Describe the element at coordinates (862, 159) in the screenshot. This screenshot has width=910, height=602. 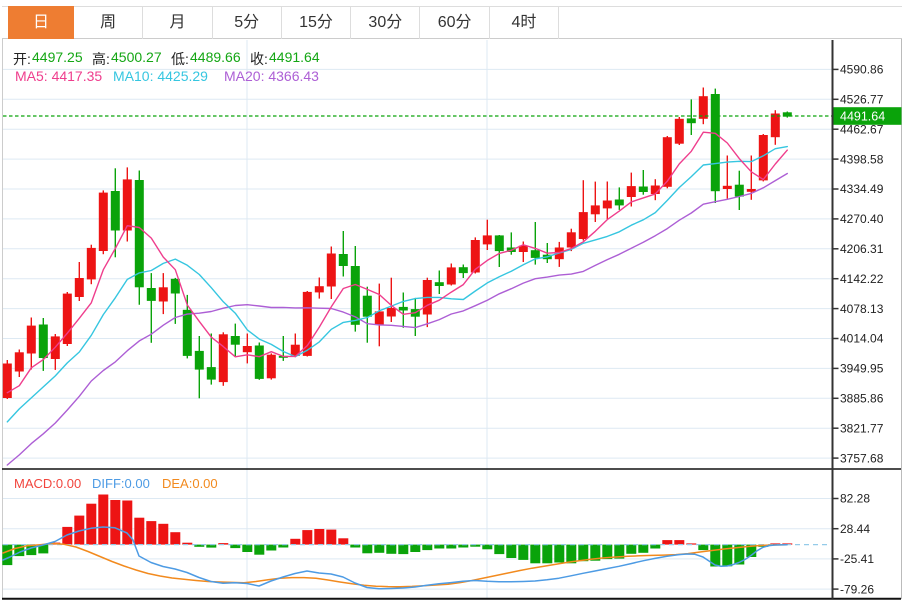
I see `svg-text: 4398.58` at that location.